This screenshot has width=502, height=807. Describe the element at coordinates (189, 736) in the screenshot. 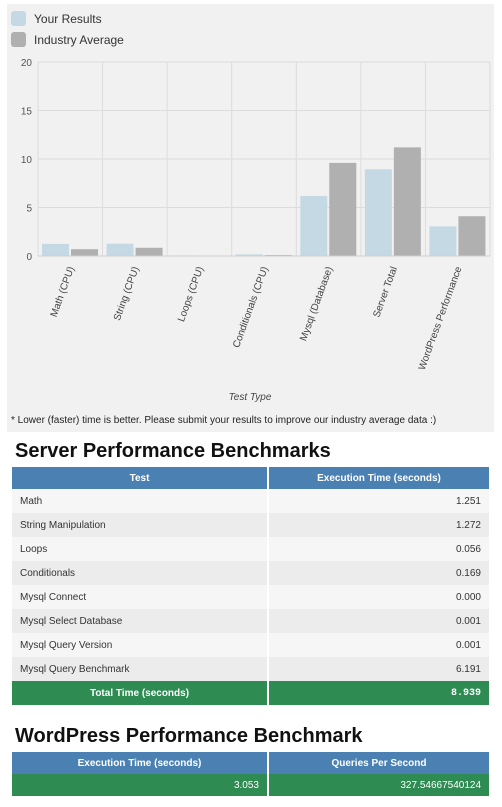

I see `wordpress-benchmark-title: WordPress Performance Benchmark` at that location.